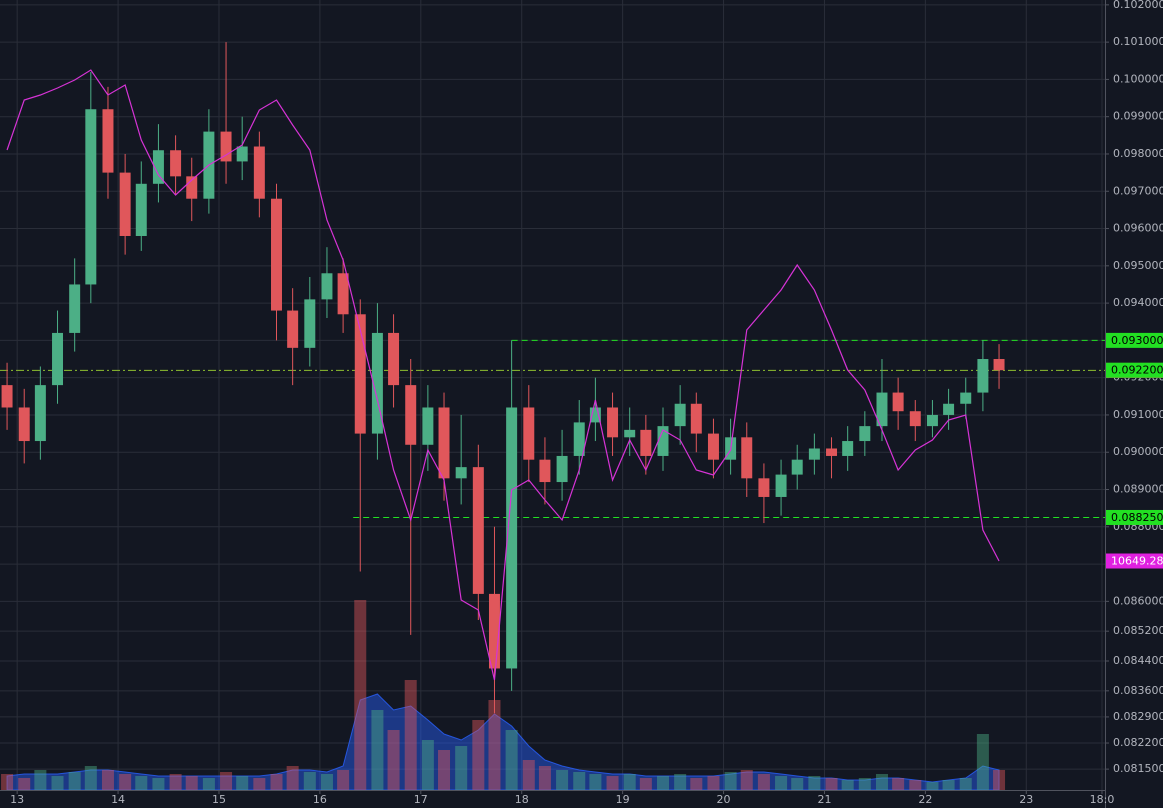 The width and height of the screenshot is (1163, 808). What do you see at coordinates (1137, 340) in the screenshot?
I see `price-marker-label: 0.093000` at bounding box center [1137, 340].